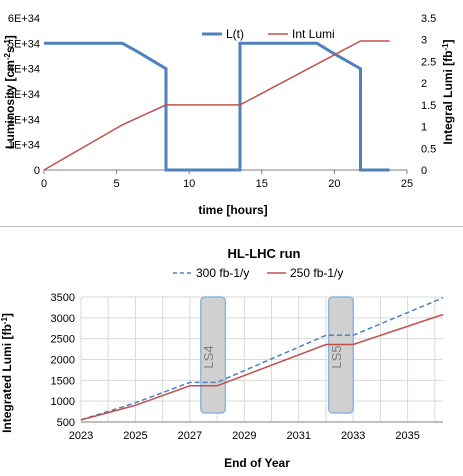 The image size is (463, 476). I want to click on x-tick-label-2033: 2033, so click(353, 436).